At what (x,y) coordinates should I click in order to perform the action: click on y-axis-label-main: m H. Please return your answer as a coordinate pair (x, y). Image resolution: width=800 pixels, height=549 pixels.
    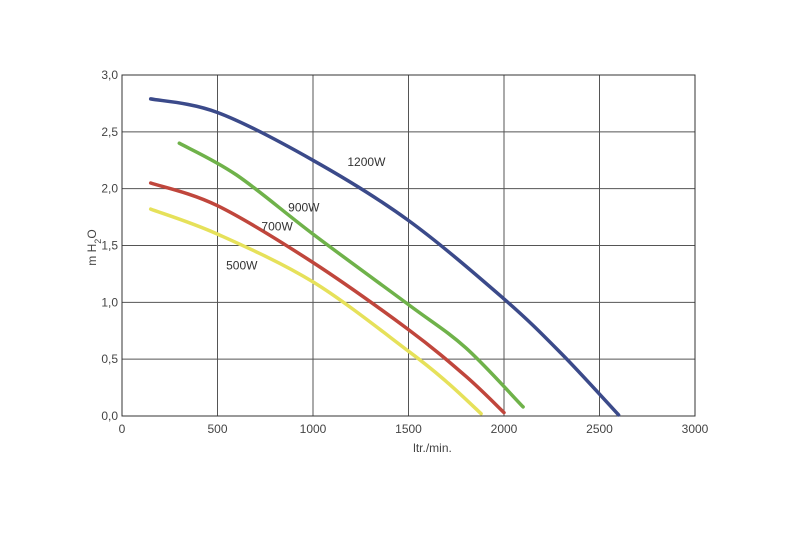
    Looking at the image, I should click on (92, 255).